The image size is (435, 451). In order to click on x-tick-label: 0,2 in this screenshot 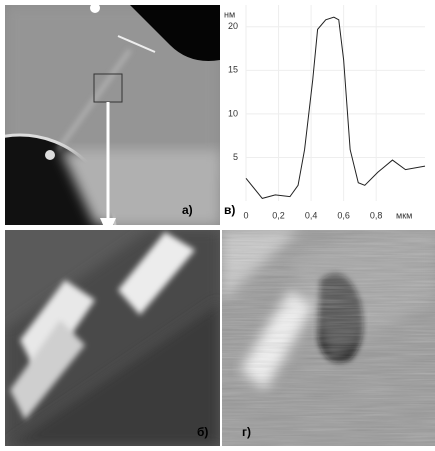, I will do `click(278, 215)`.